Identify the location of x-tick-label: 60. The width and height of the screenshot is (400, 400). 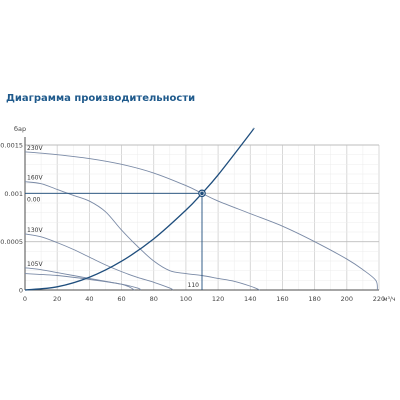
(121, 299).